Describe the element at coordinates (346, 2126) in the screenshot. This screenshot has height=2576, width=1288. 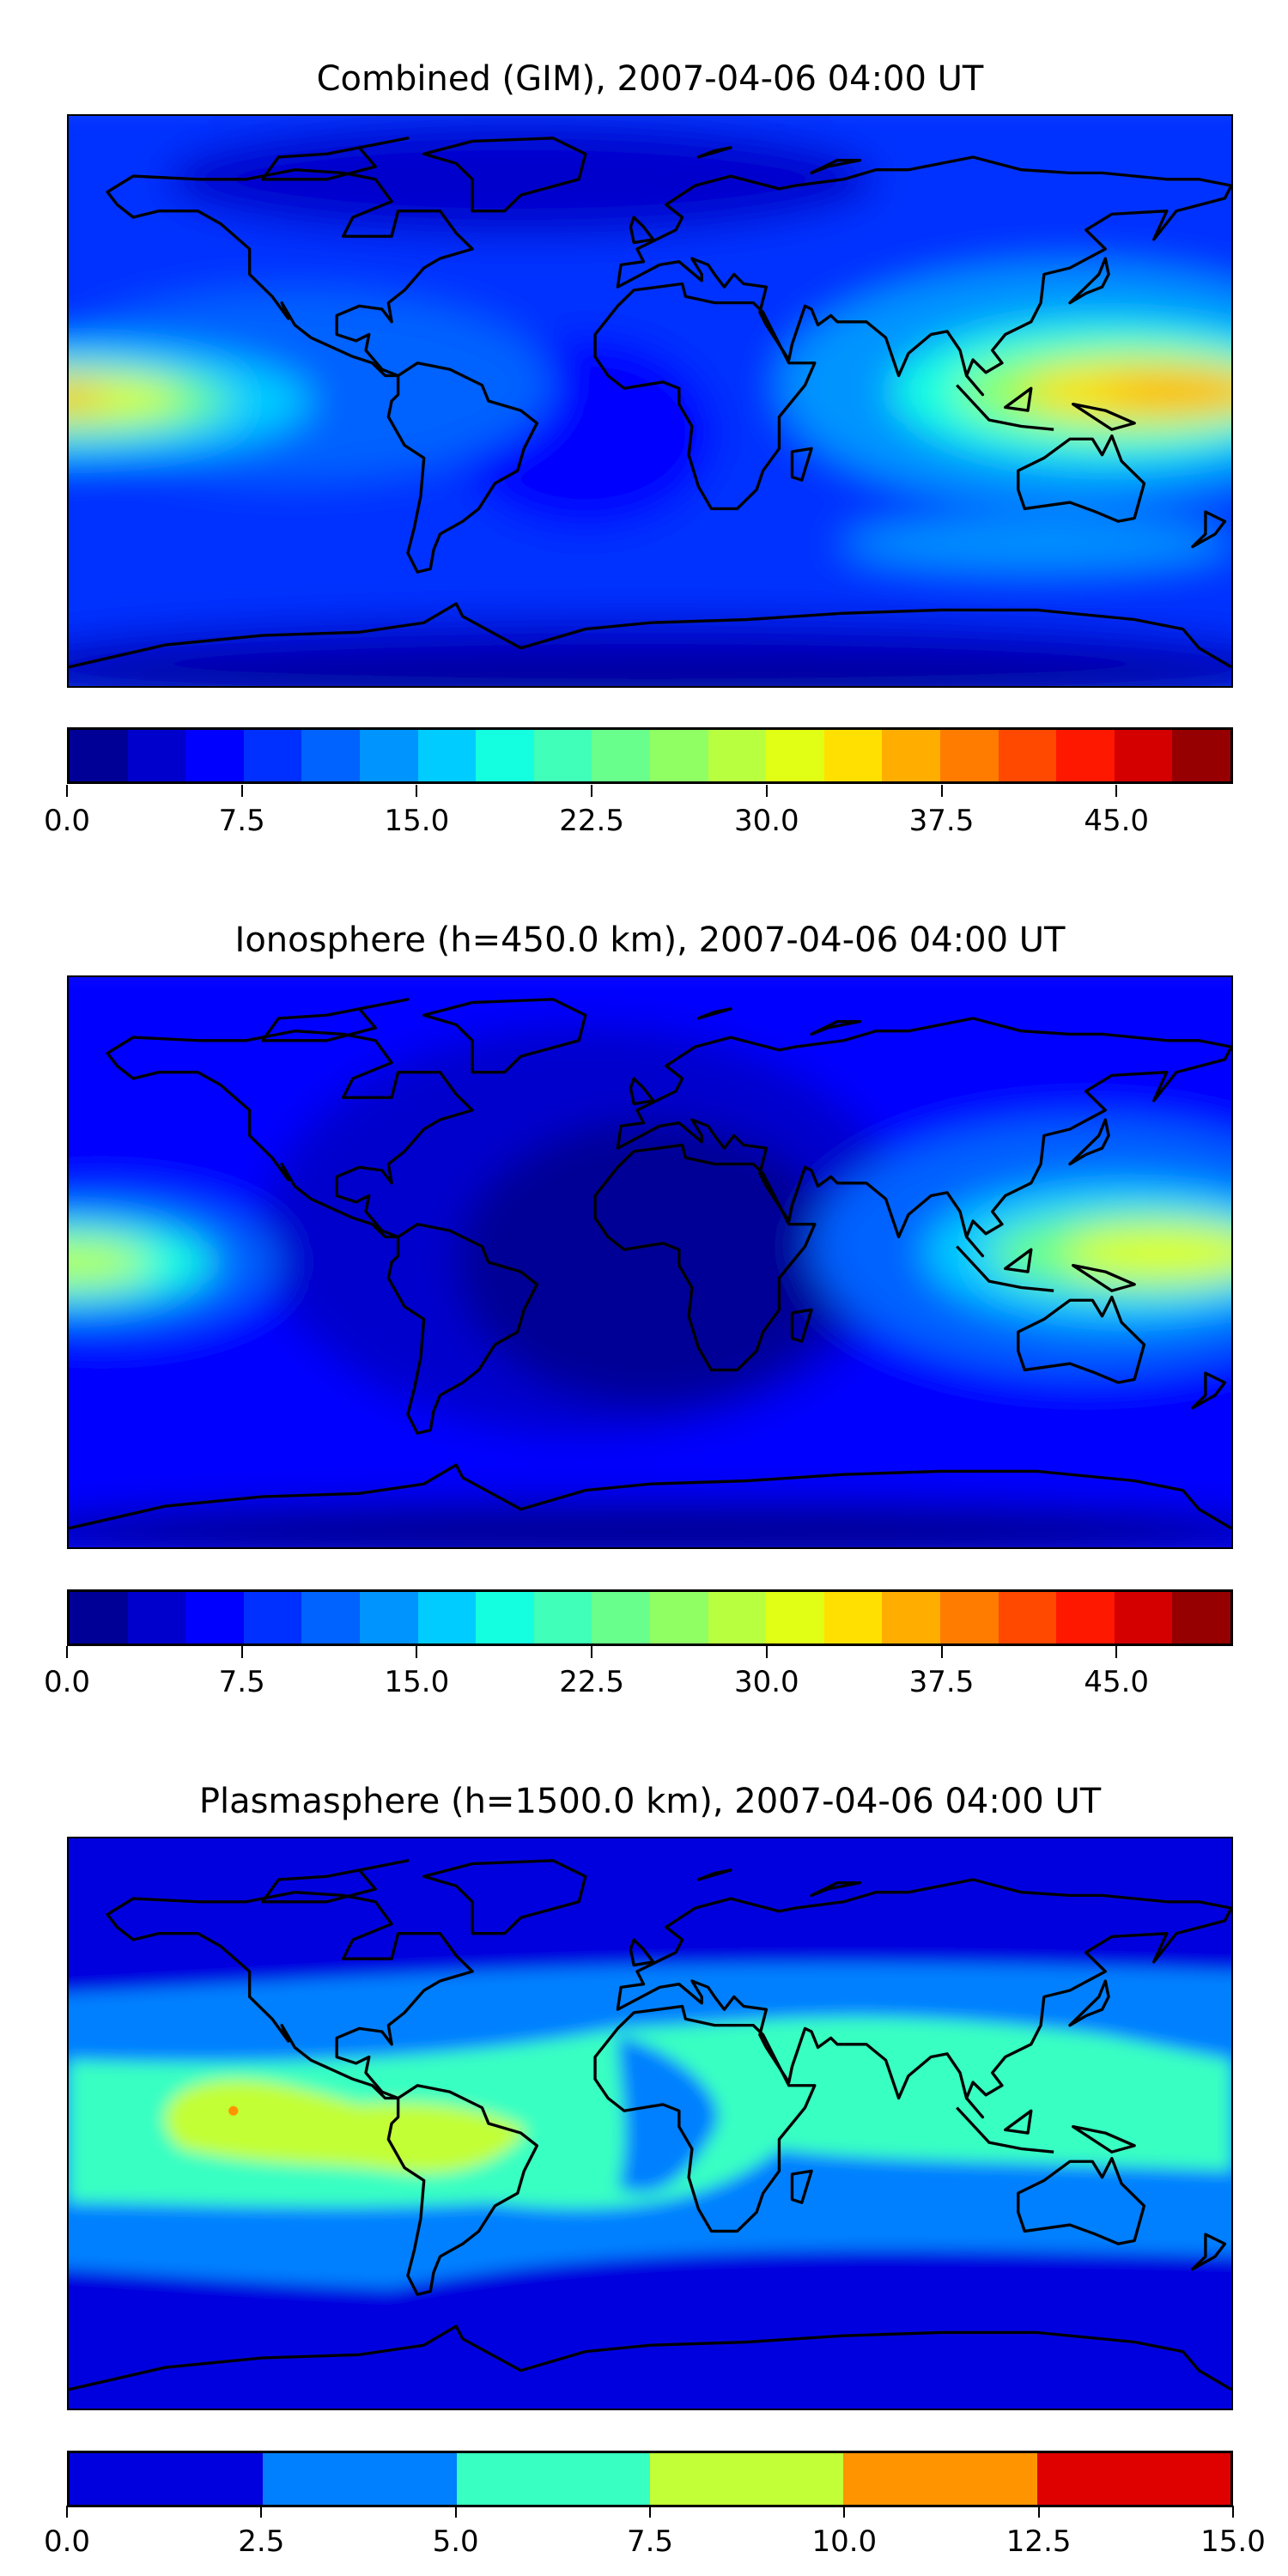
I see `field-pacific-max` at that location.